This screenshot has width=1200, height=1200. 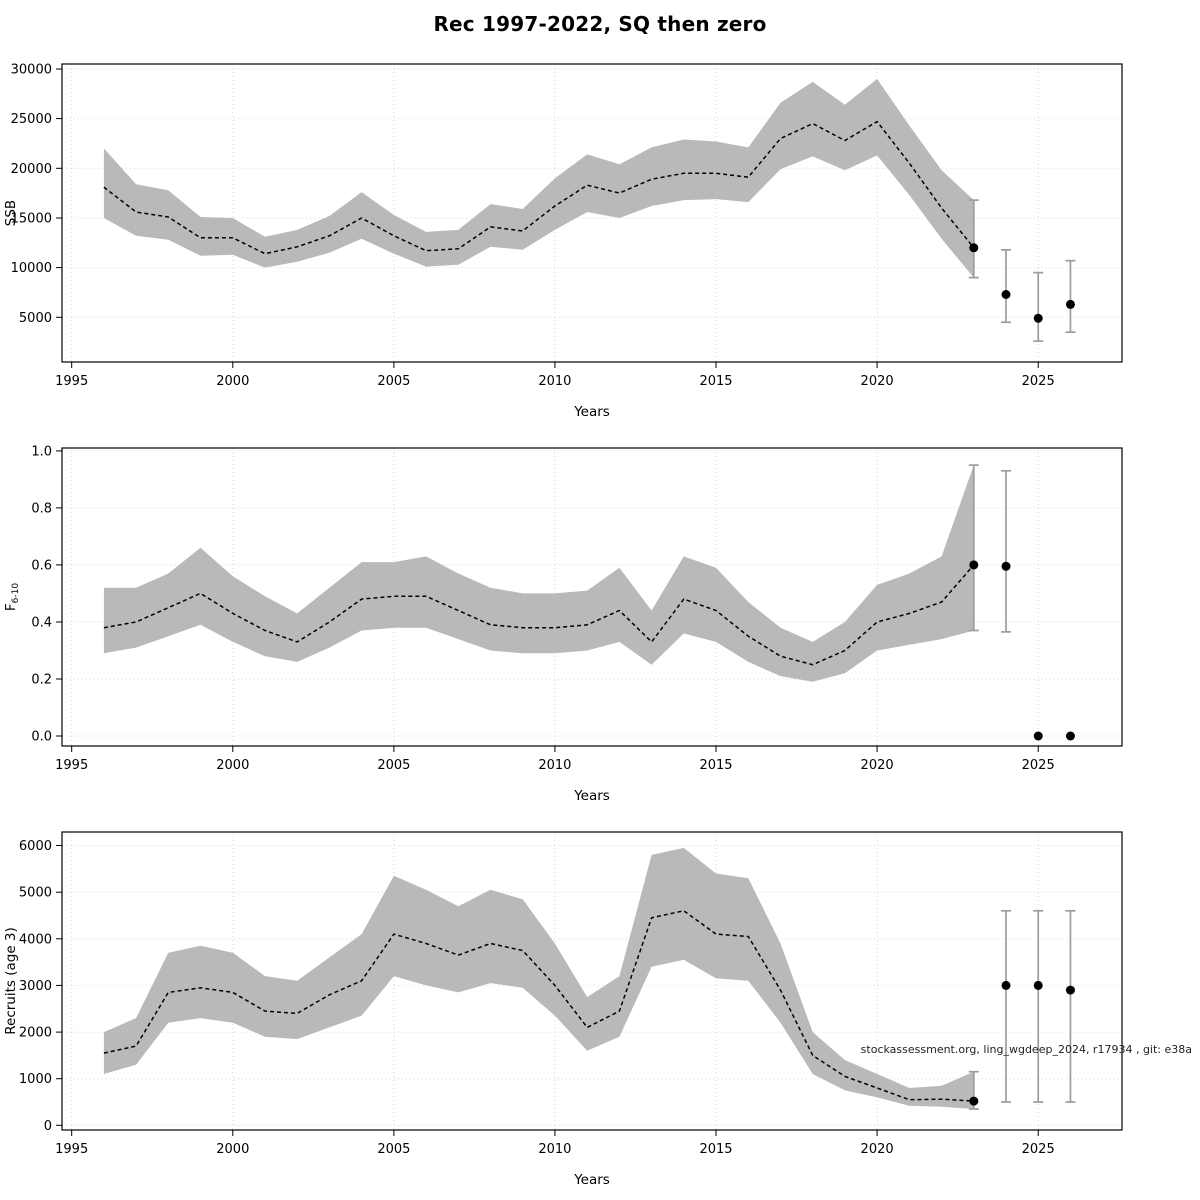 I want to click on y-axis-label: F6-10, so click(x=12, y=597).